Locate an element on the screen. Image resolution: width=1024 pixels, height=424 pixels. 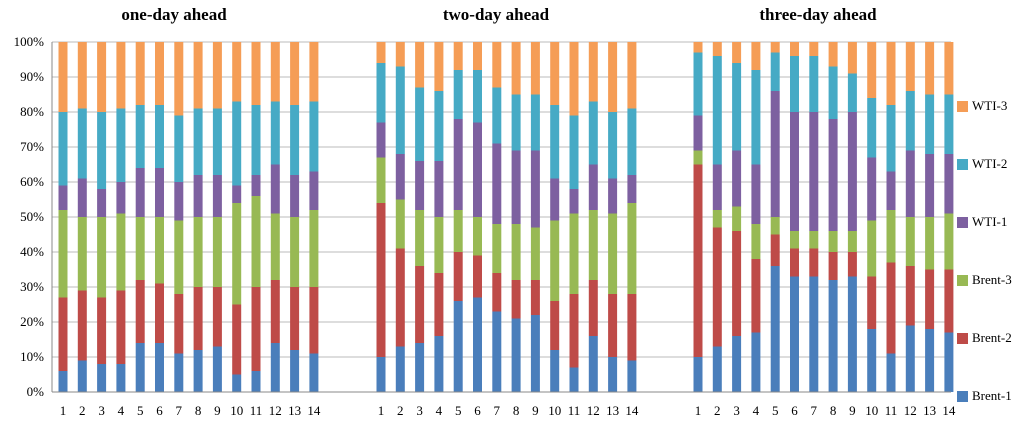
x-tick-label: 14 is located at coordinates (314, 410).